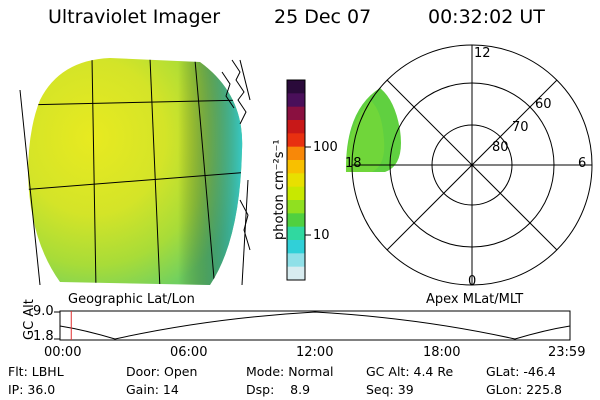 The image size is (600, 400). I want to click on geo-label: Geographic Lat/Lon, so click(131, 299).